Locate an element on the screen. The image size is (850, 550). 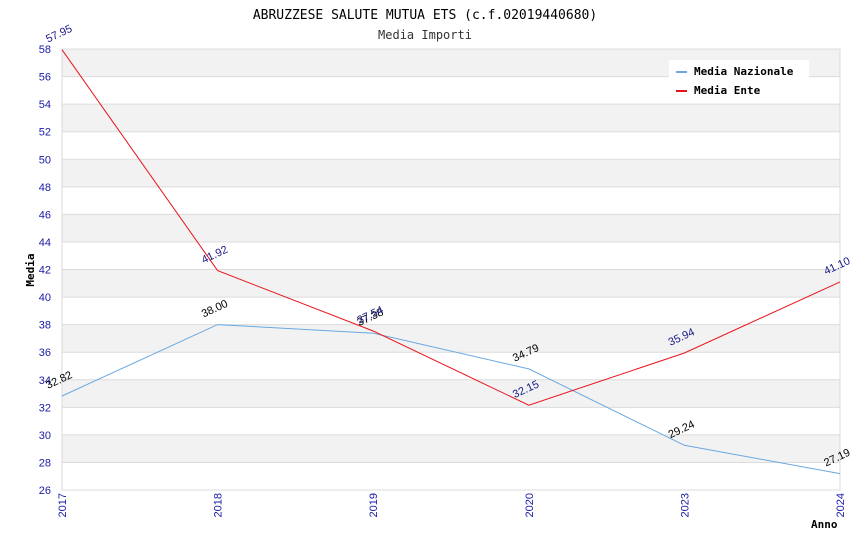
legend-label: Media Nazionale is located at coordinates (744, 71).